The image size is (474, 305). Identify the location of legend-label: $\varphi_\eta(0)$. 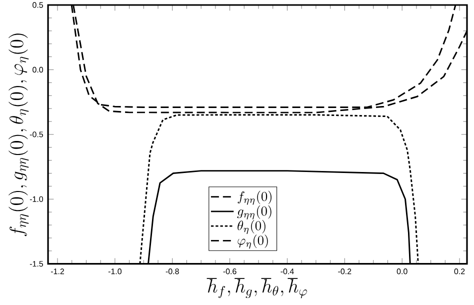
(253, 241).